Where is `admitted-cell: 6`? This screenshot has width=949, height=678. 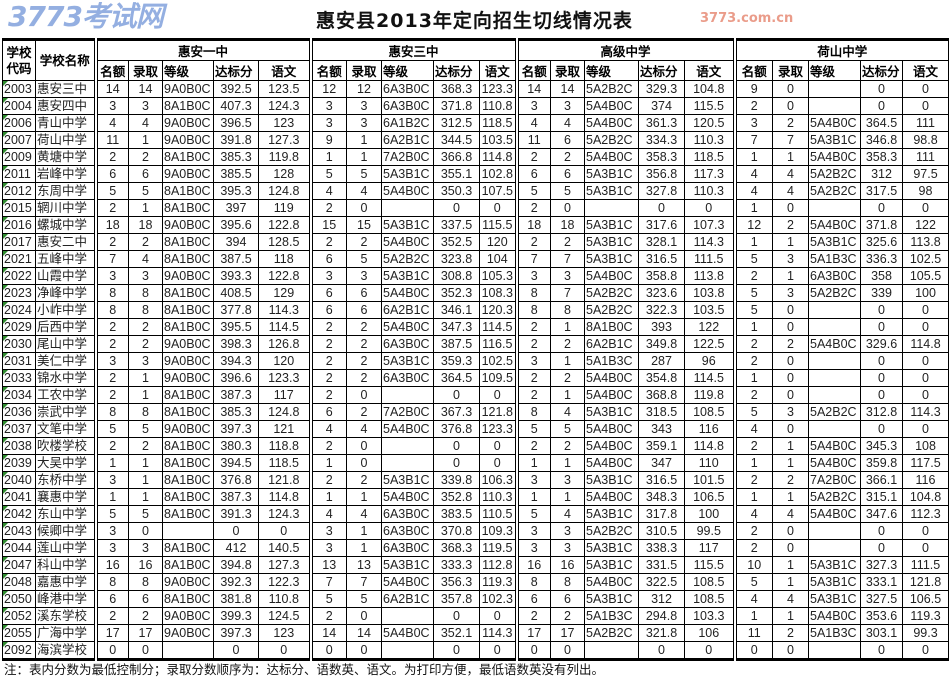 admitted-cell: 6 is located at coordinates (145, 174).